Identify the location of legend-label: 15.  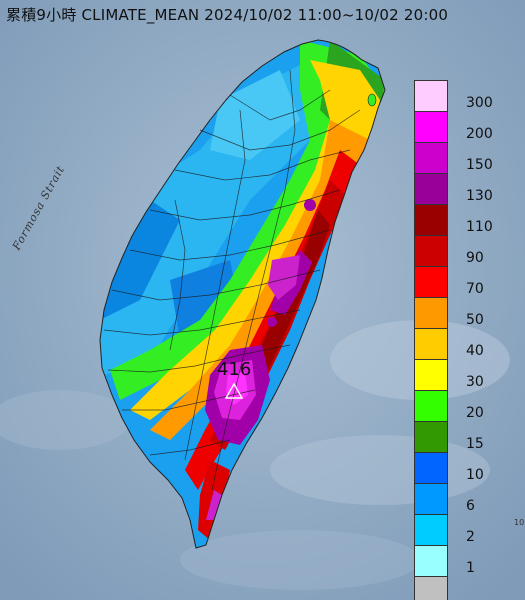
(475, 444).